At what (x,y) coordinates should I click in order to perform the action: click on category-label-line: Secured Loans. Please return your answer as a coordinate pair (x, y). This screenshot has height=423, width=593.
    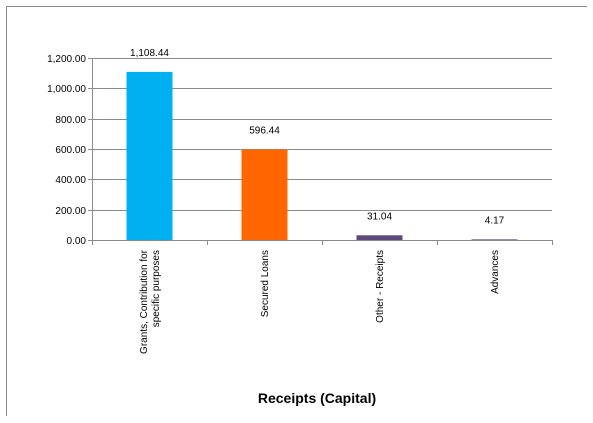
    Looking at the image, I should click on (265, 283).